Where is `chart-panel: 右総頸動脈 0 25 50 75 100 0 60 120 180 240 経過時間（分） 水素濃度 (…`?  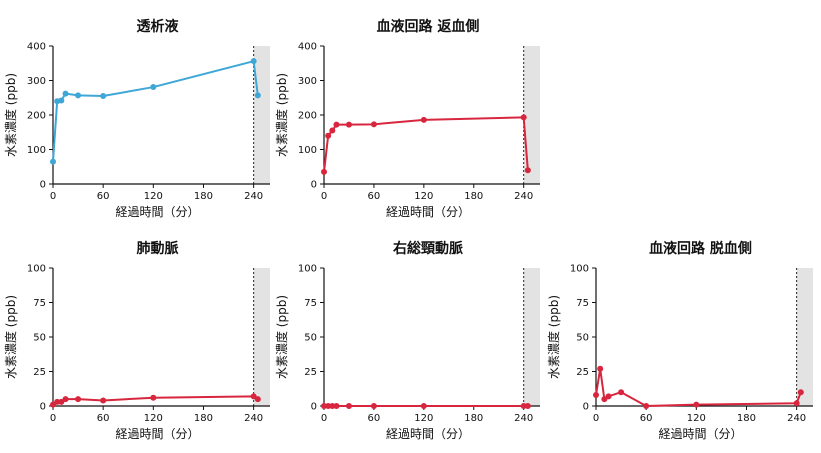
chart-panel: 右総頸動脈 0 25 50 75 100 0 60 120 180 240 経過時間（分） 水素濃度 (… is located at coordinates (407, 340).